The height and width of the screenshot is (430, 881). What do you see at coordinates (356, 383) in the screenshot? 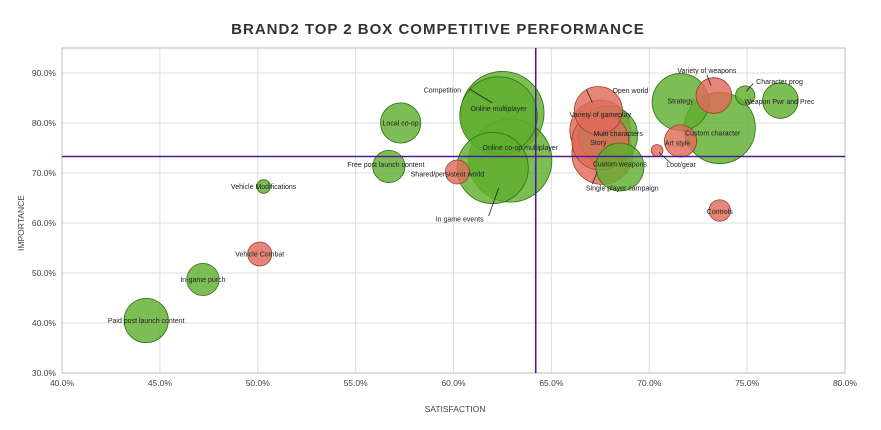
I see `x-tick-label: 55.0%` at bounding box center [356, 383].